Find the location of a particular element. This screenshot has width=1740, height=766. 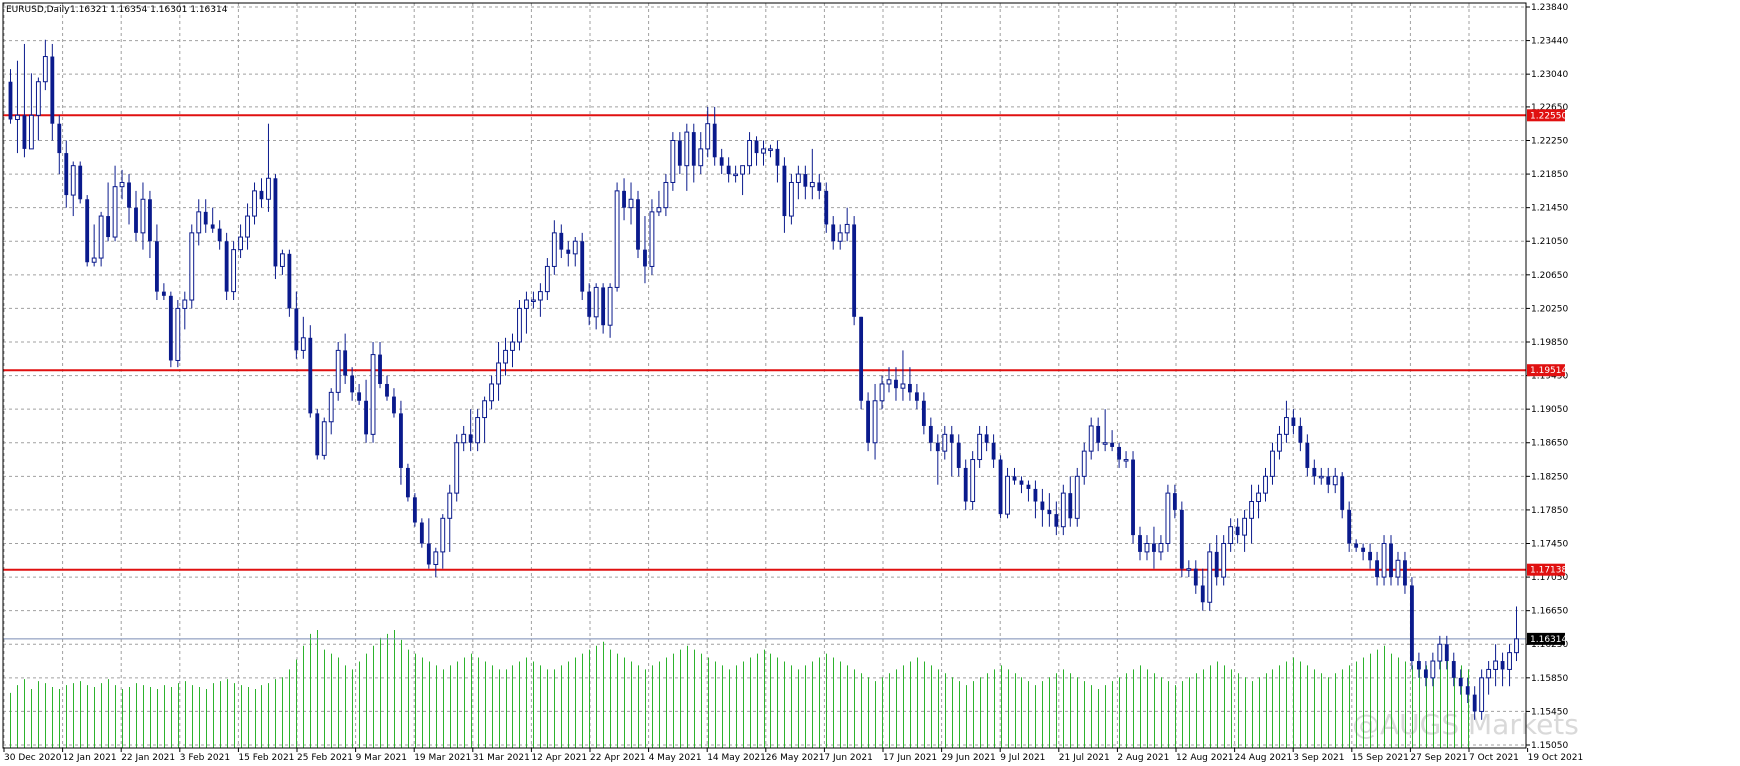

price-tick-label: 1.18250 is located at coordinates (1549, 477).